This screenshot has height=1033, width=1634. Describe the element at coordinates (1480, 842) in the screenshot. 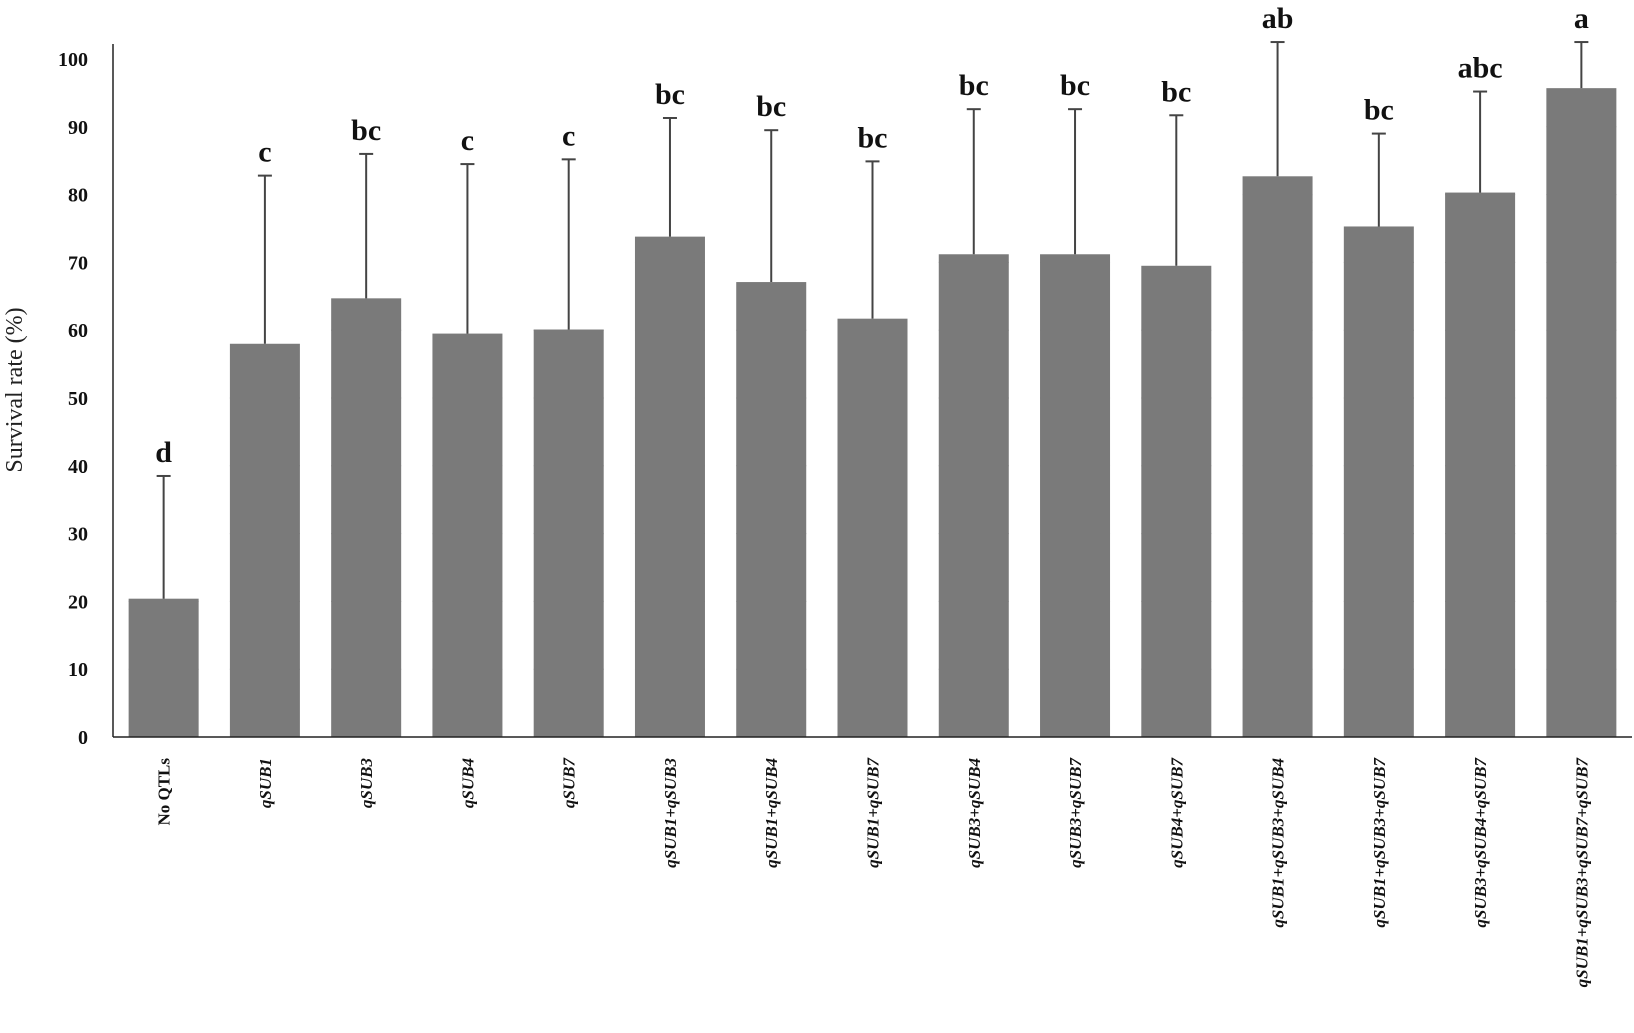

I see `x-category-label: qSUB3+qSUB4+qSUB7` at that location.